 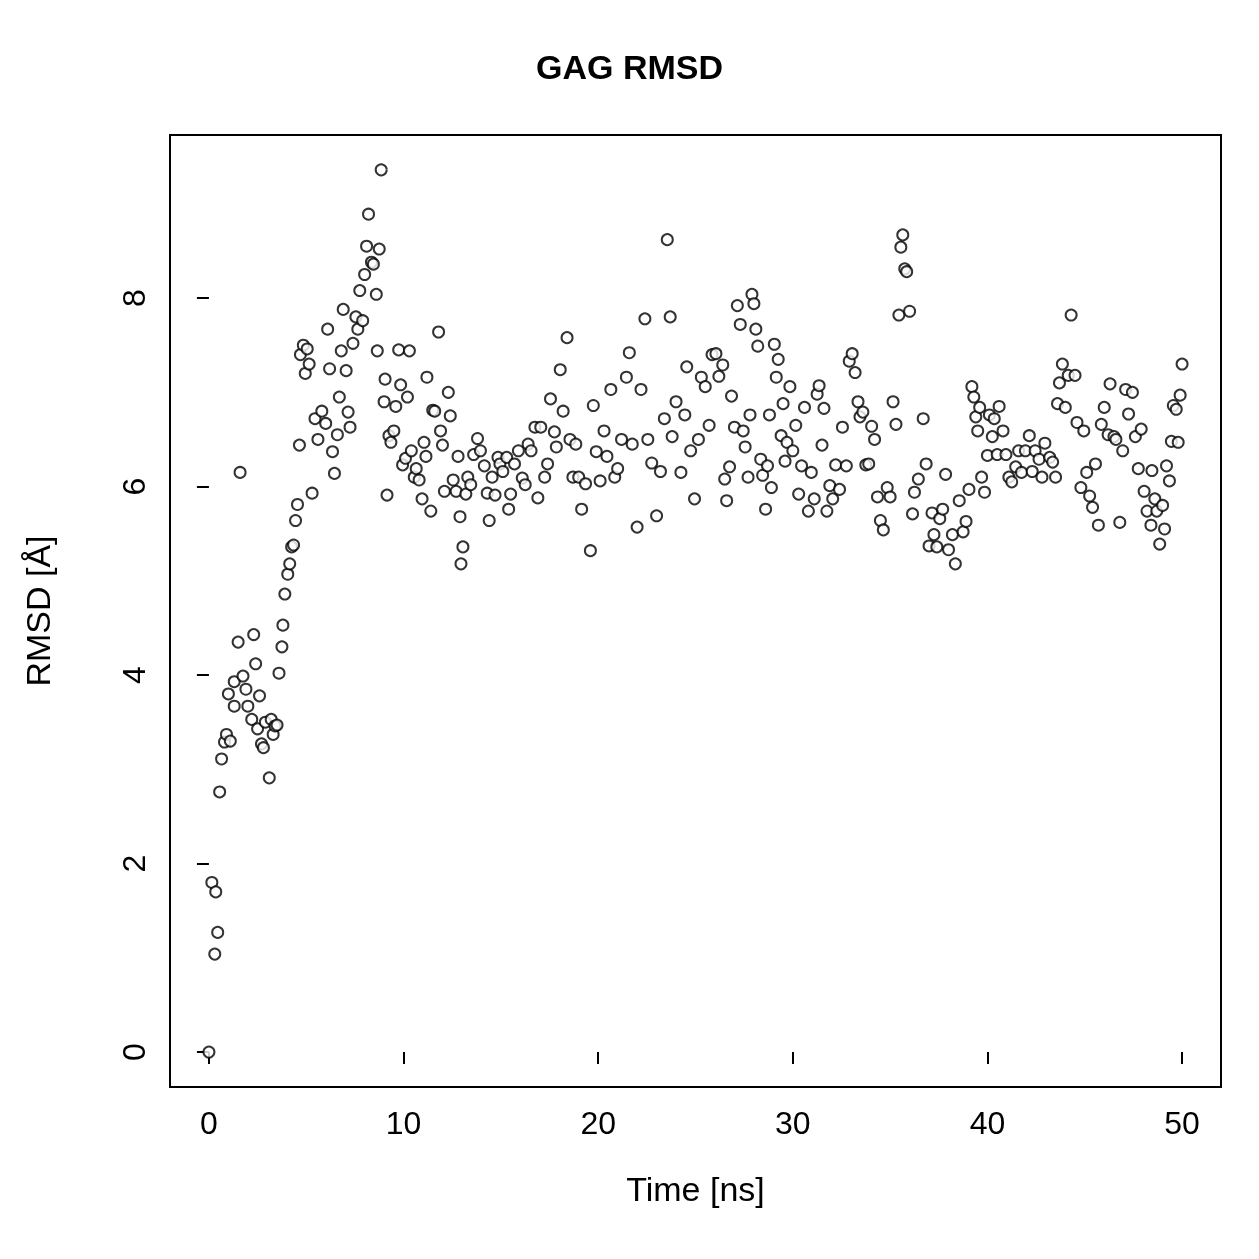 What do you see at coordinates (629, 67) in the screenshot?
I see `chart-title: GAG RMSD` at bounding box center [629, 67].